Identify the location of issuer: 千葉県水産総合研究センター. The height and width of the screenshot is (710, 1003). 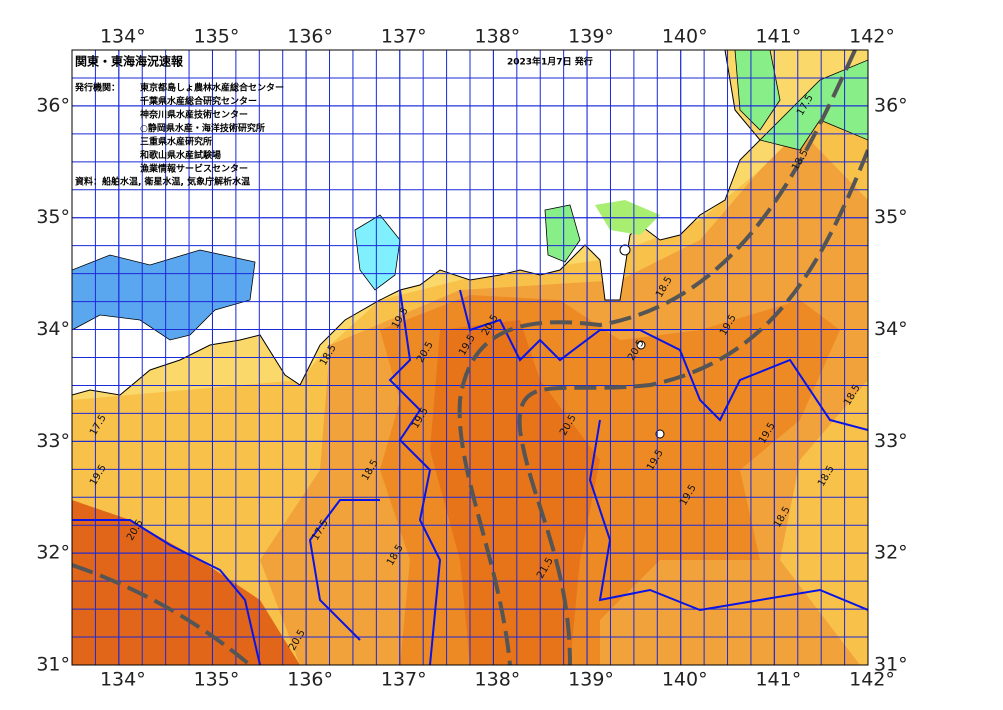
(198, 101).